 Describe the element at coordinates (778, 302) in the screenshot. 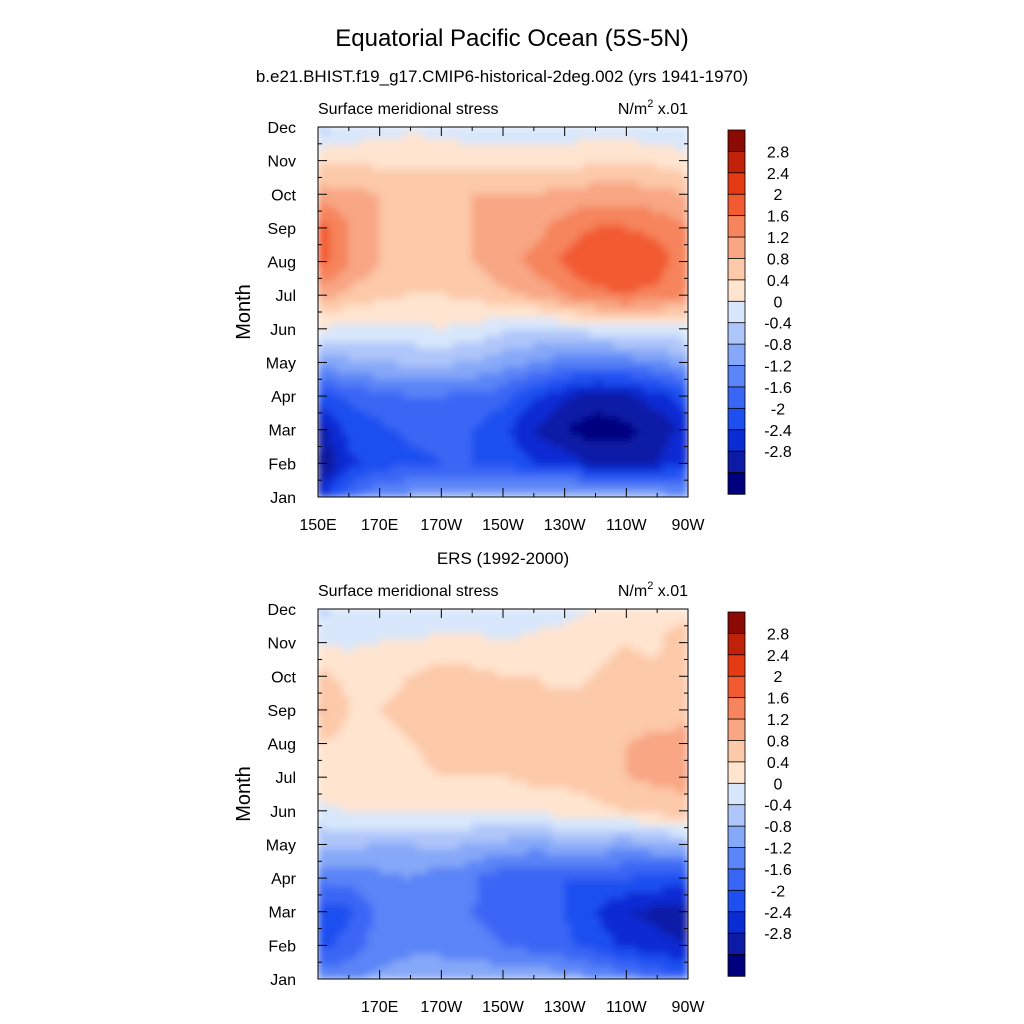

I see `colorbar-label: 0` at that location.